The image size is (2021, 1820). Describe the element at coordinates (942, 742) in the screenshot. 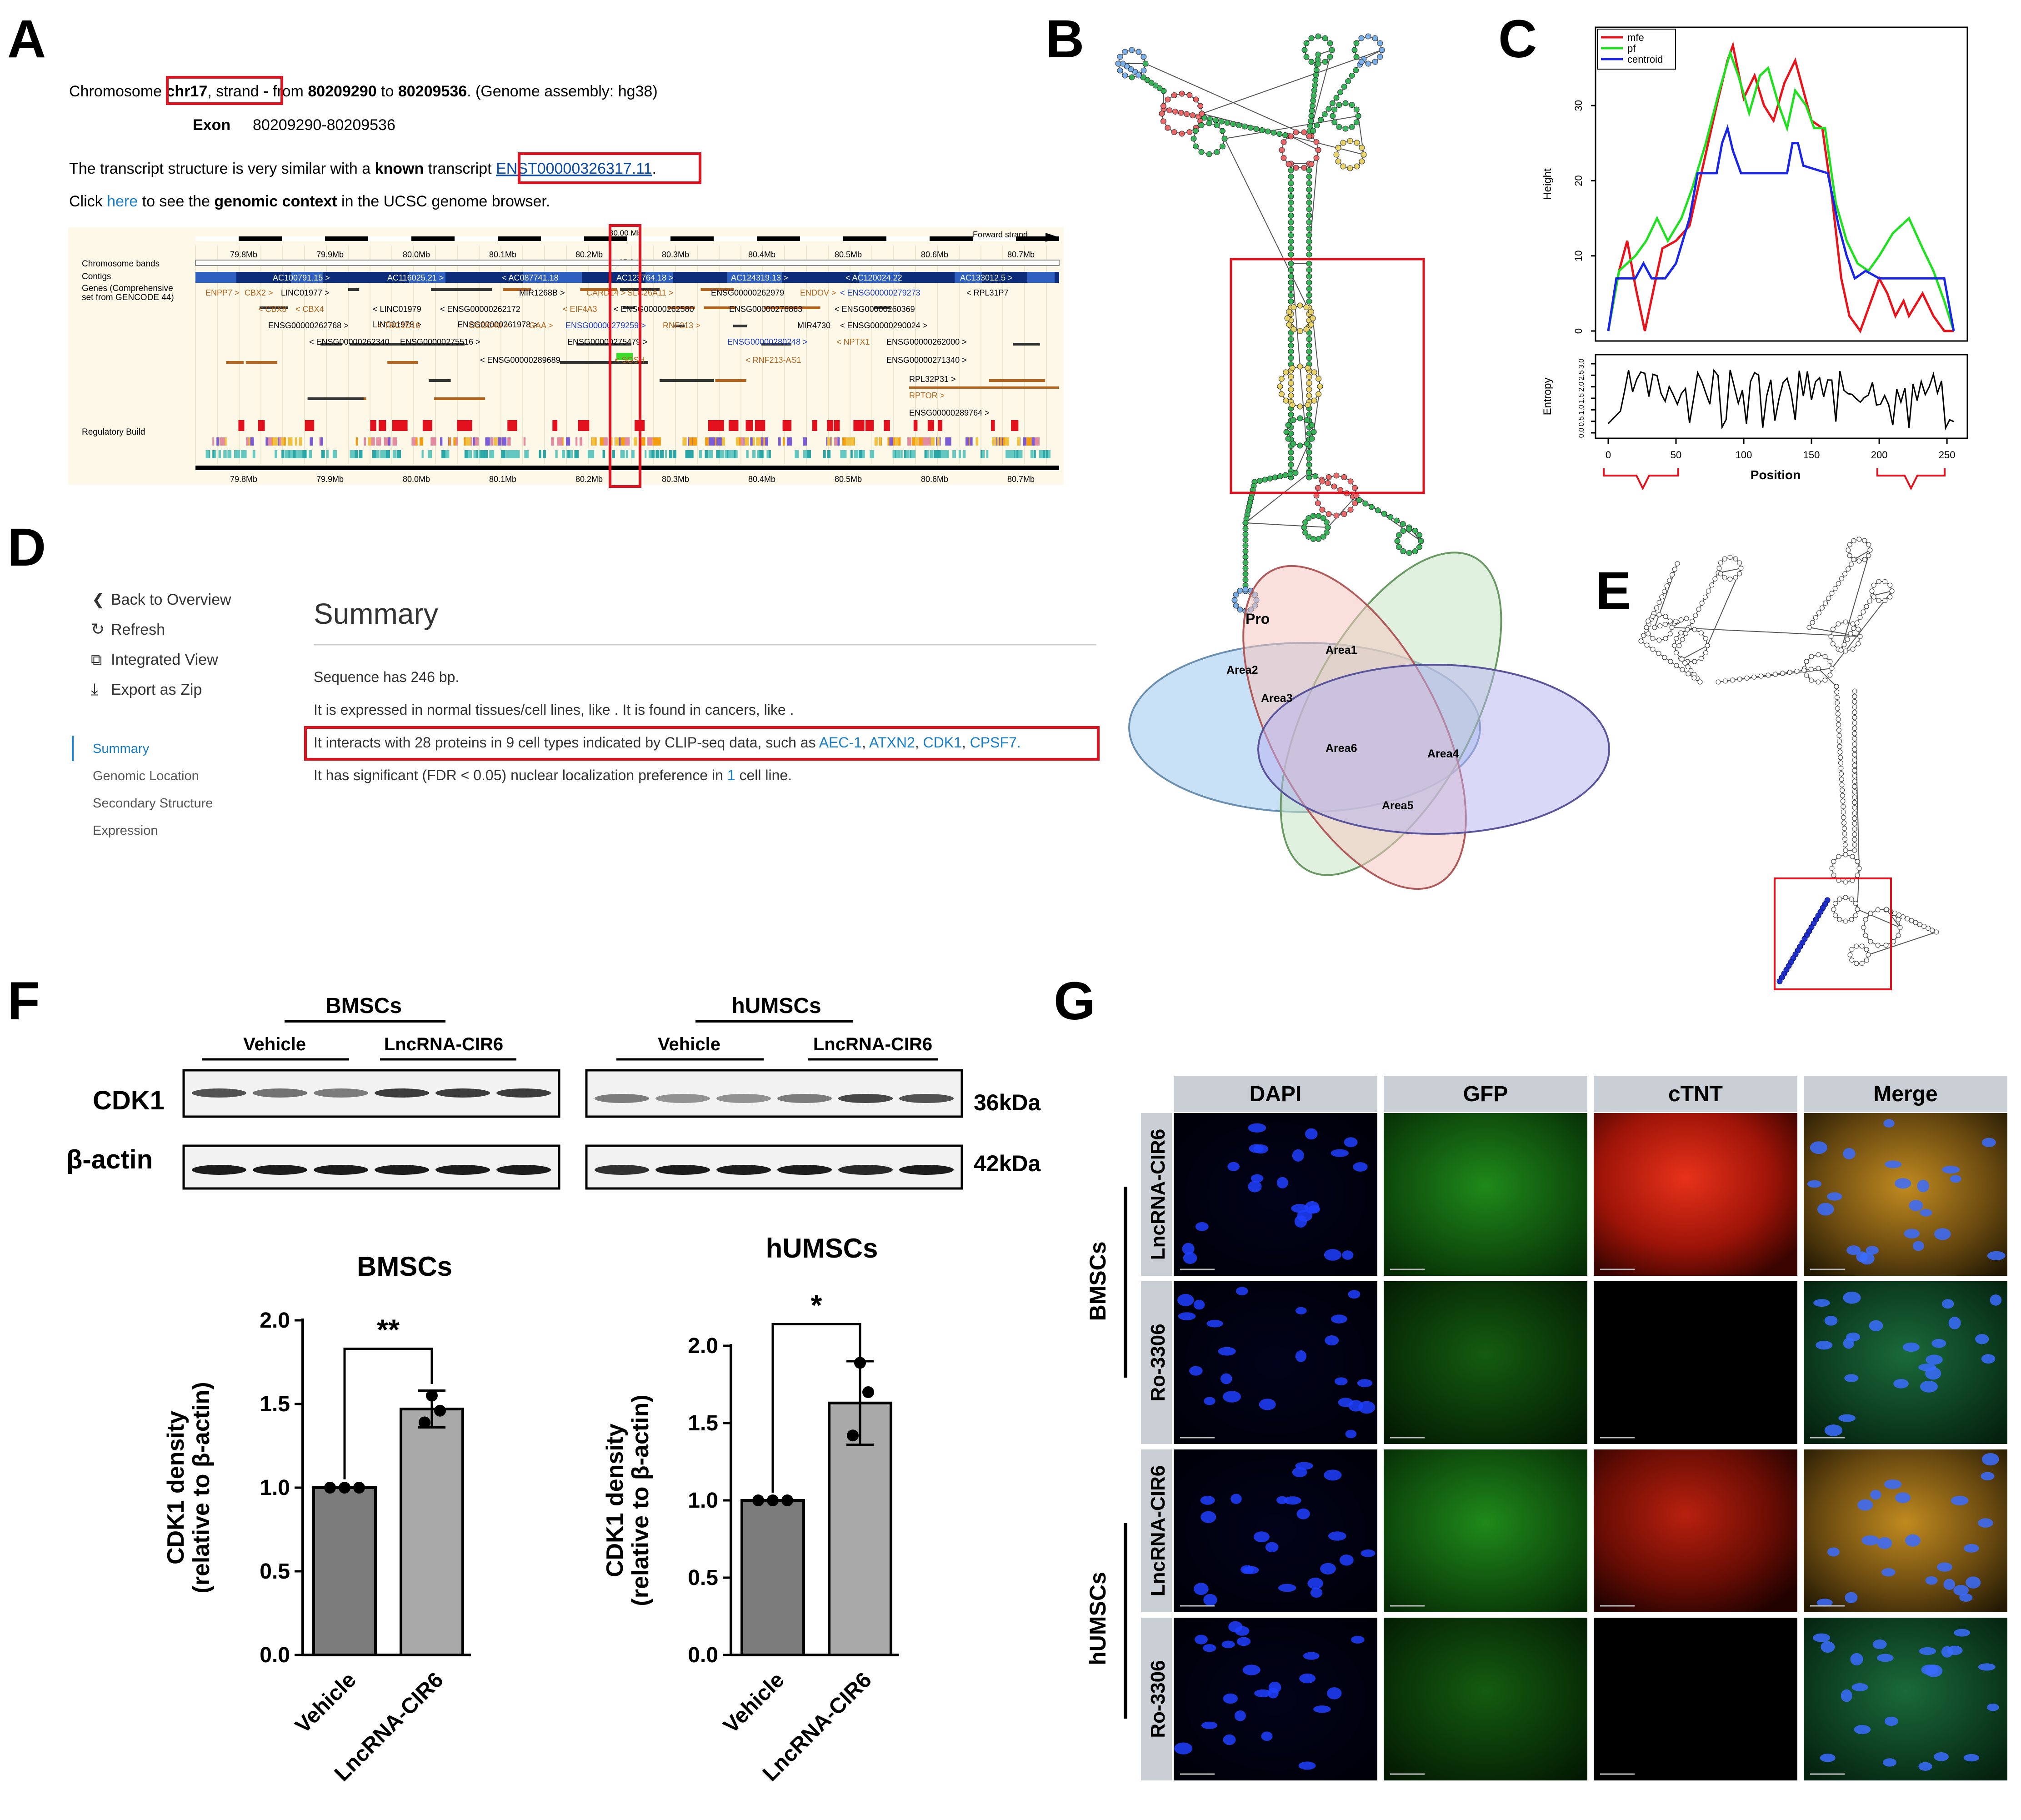

I see `protein-link-cdk1: CDK1` at that location.